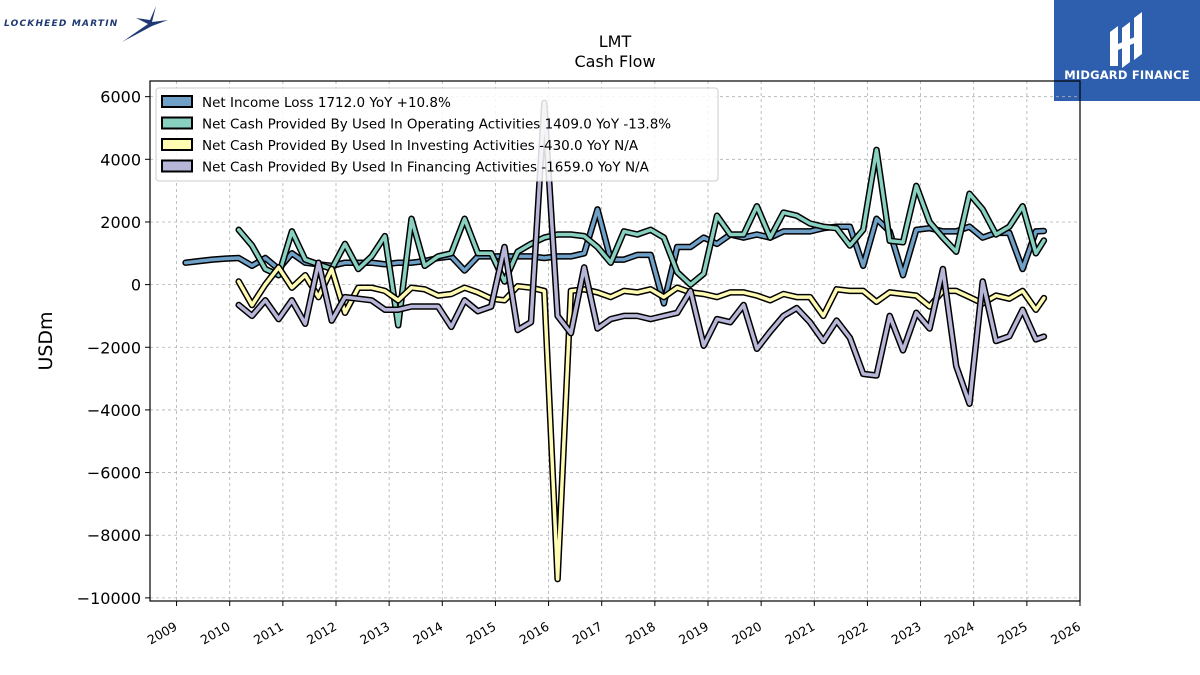 The width and height of the screenshot is (1200, 675). Describe the element at coordinates (321, 633) in the screenshot. I see `x-tick-label: 2012` at that location.